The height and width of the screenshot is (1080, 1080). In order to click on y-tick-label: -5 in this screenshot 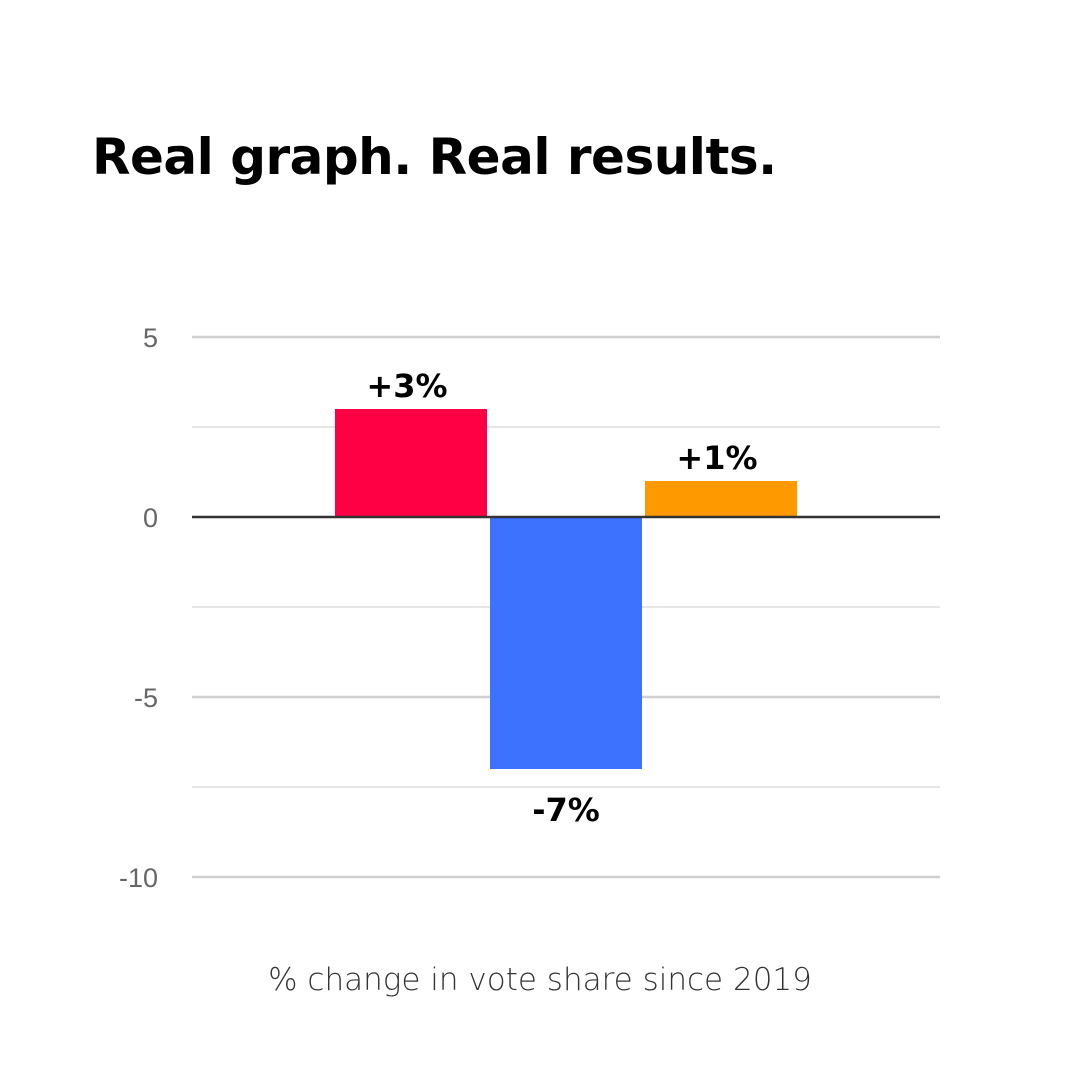, I will do `click(146, 698)`.